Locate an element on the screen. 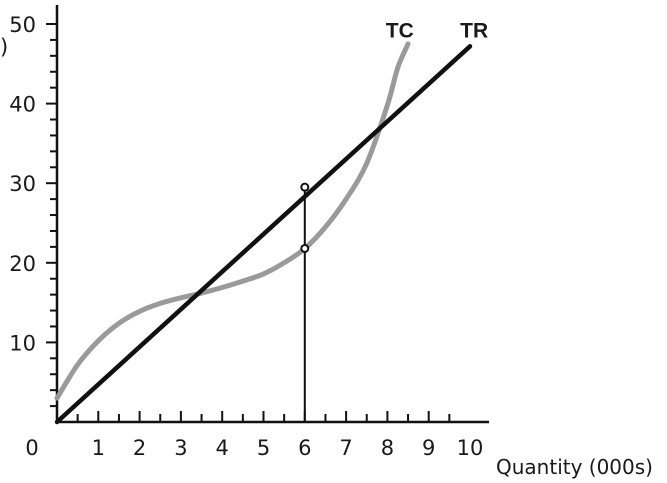  x-tick-label: 2 is located at coordinates (139, 448).